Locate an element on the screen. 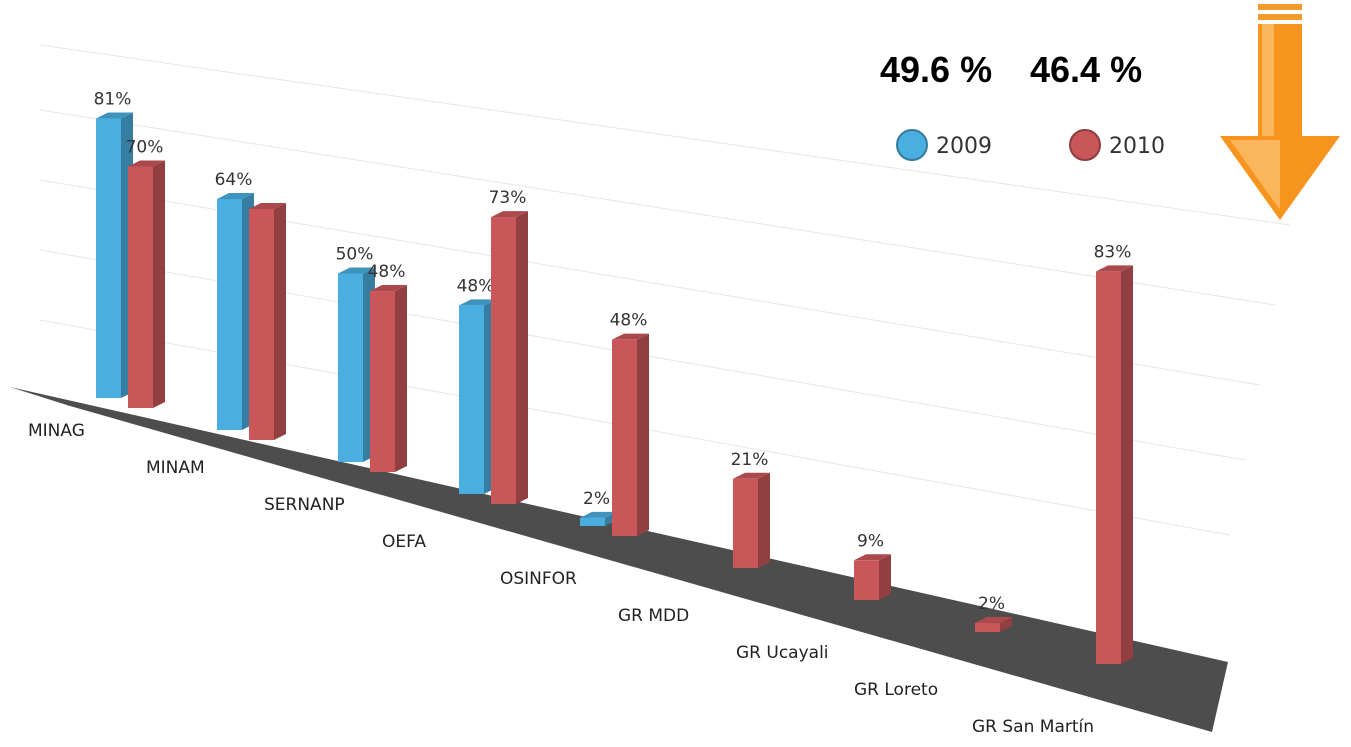 The width and height of the screenshot is (1351, 747). data-label: 50% is located at coordinates (355, 255).